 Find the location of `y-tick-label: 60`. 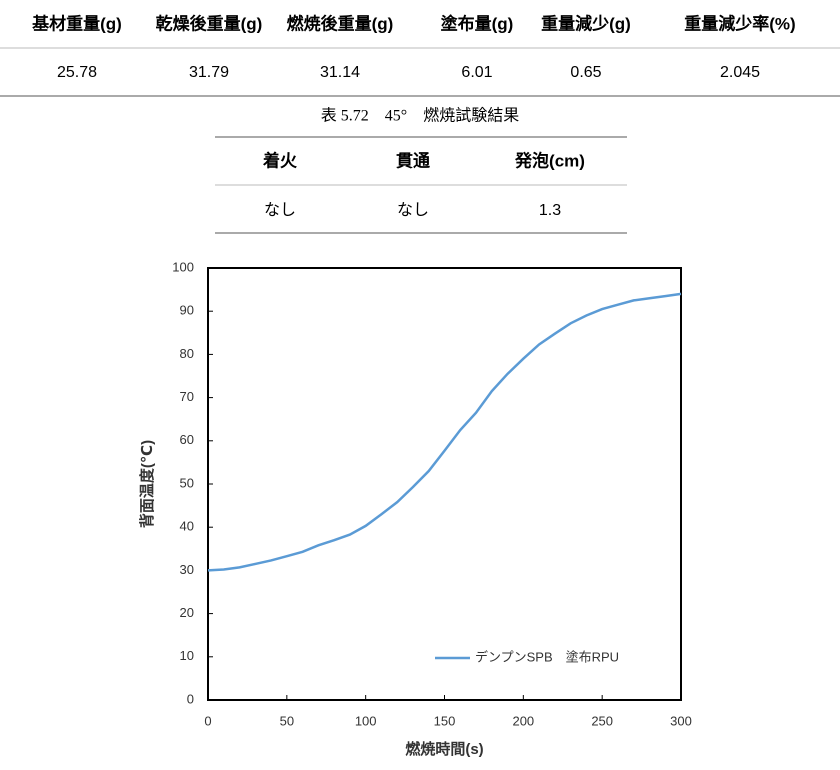

y-tick-label: 60 is located at coordinates (187, 439).